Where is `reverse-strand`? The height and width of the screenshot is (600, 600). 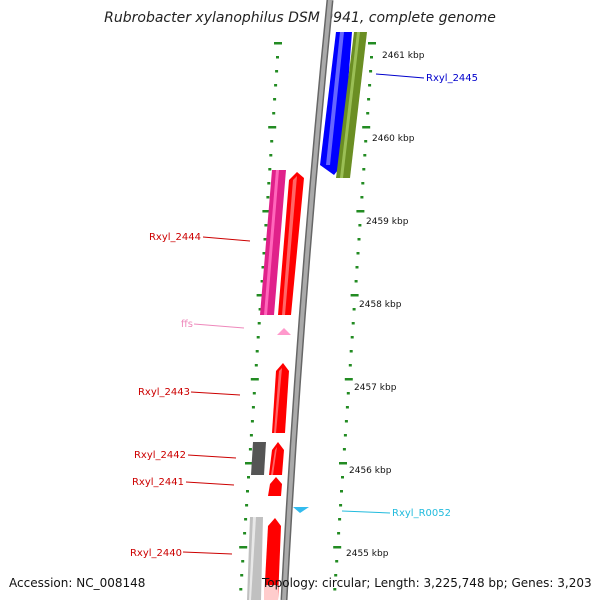
reverse-strand is located at coordinates (275, 385).